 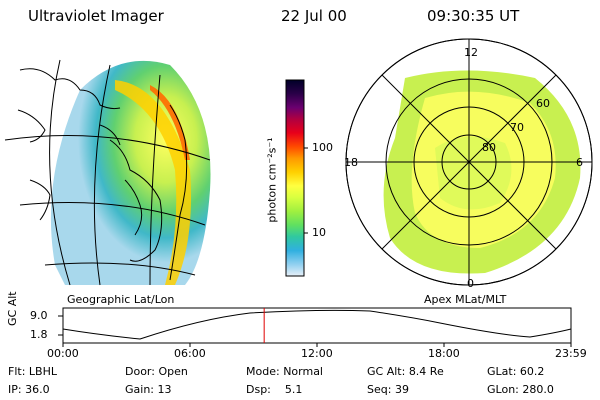 What do you see at coordinates (284, 371) in the screenshot?
I see `info-mode: Mode: Normal` at bounding box center [284, 371].